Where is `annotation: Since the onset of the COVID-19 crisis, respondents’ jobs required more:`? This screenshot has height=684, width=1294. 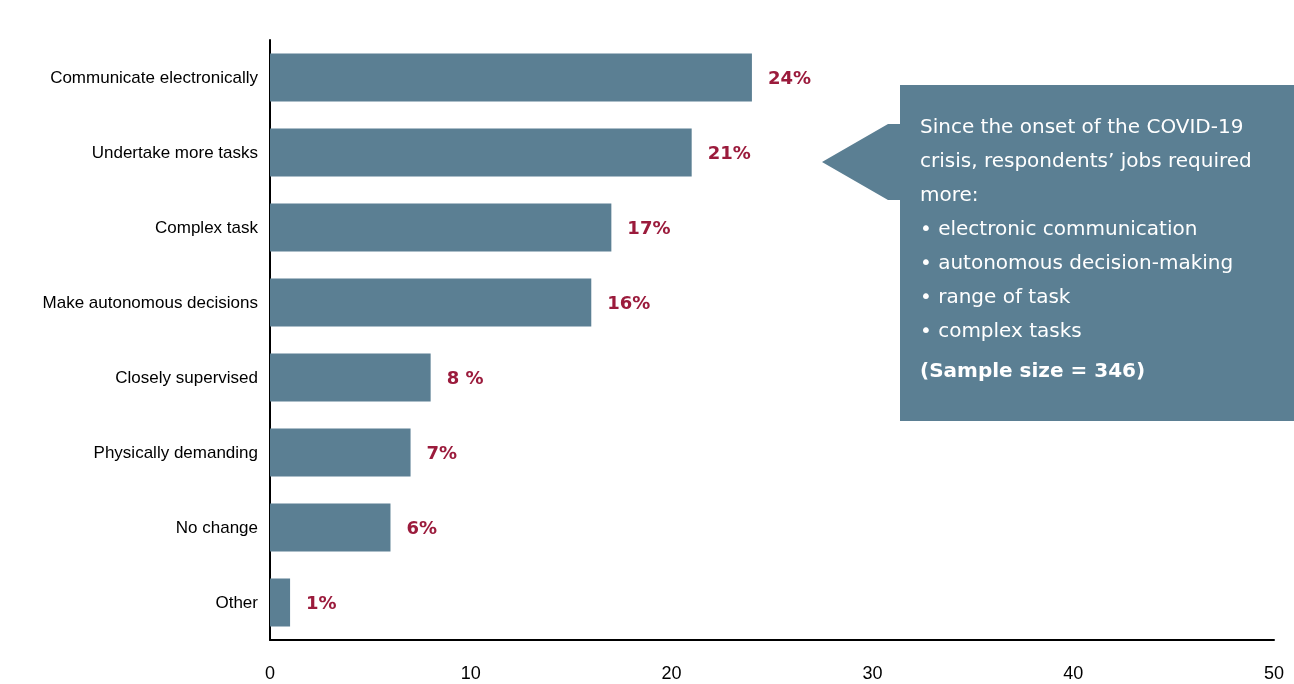
annotation: Since the onset of the COVID-19 crisis, respondents’ jobs required more: is located at coordinates (1086, 160).